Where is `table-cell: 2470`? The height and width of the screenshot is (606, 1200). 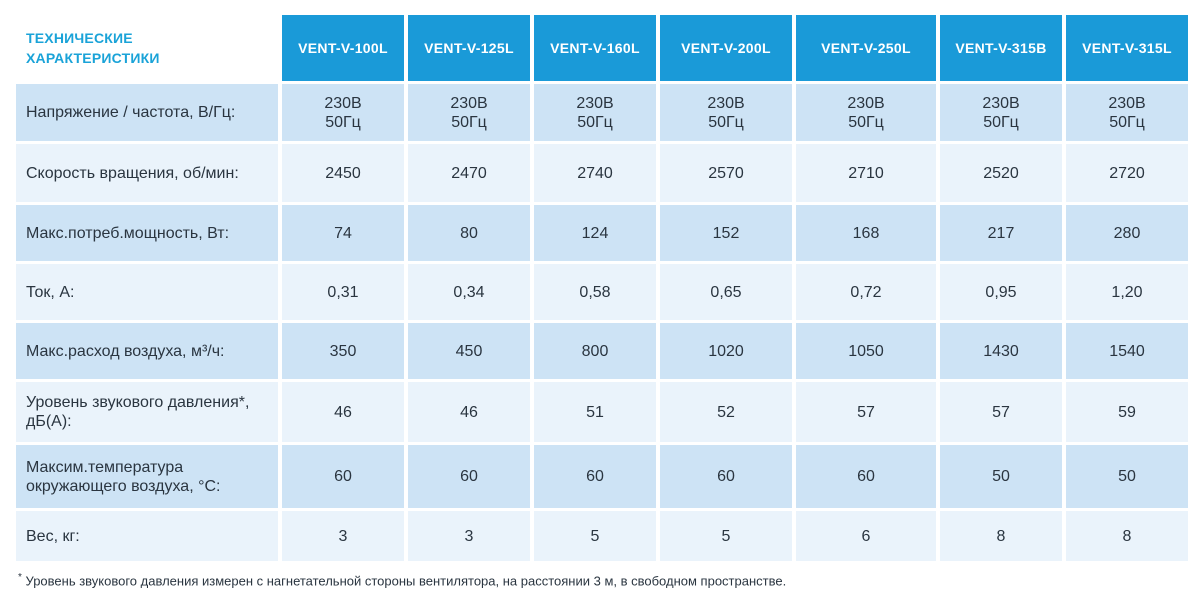 table-cell: 2470 is located at coordinates (469, 173).